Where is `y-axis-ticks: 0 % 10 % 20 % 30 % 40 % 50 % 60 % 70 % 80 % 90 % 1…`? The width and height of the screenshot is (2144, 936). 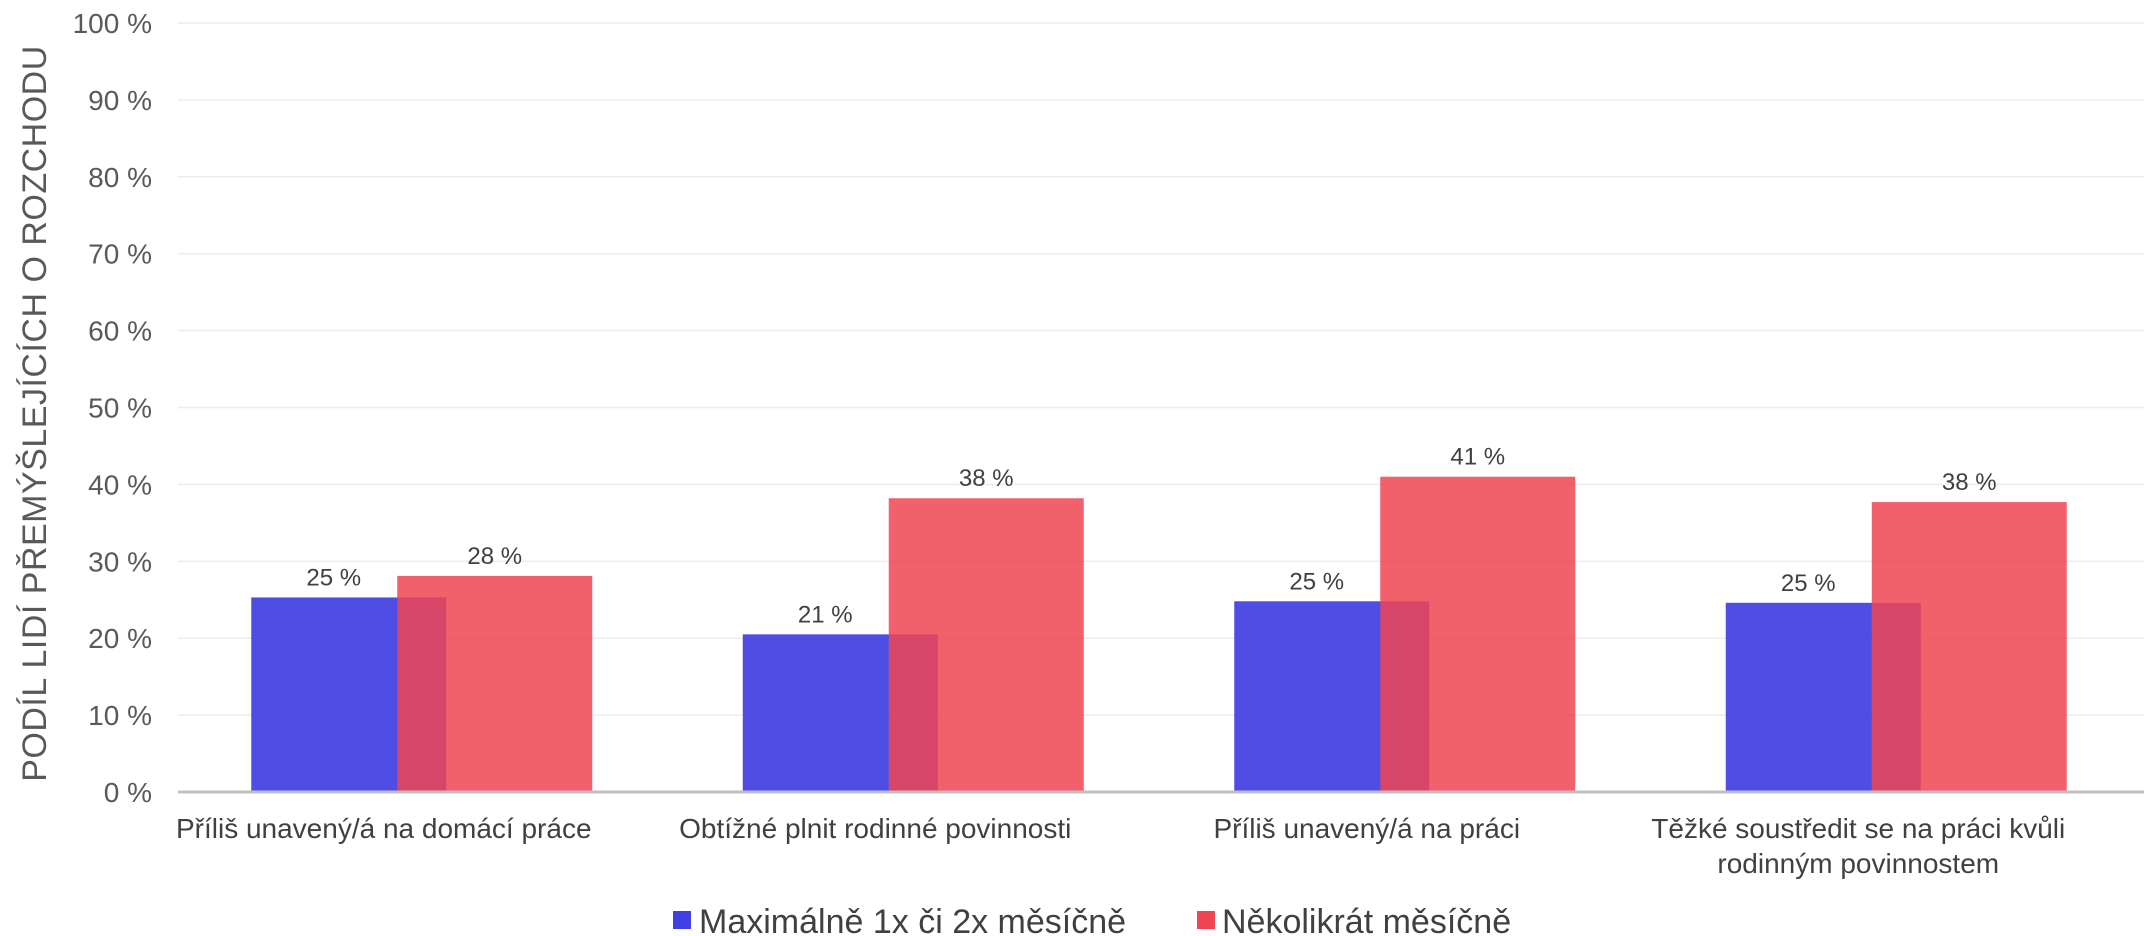
y-axis-ticks: 0 % 10 % 20 % 30 % 40 % 50 % 60 % 70 % 80 % 90 % 1… is located at coordinates (112, 408).